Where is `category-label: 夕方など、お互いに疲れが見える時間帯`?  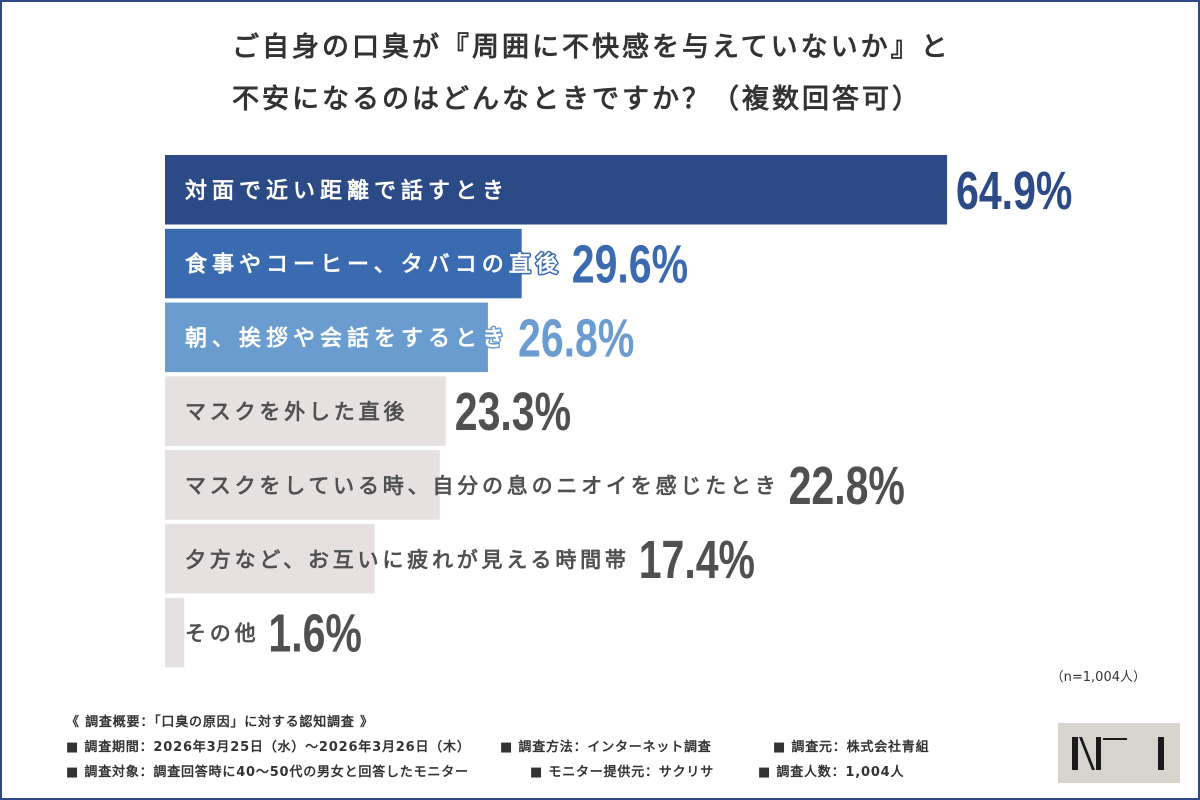 category-label: 夕方など、お互いに疲れが見える時間帯 is located at coordinates (407, 560).